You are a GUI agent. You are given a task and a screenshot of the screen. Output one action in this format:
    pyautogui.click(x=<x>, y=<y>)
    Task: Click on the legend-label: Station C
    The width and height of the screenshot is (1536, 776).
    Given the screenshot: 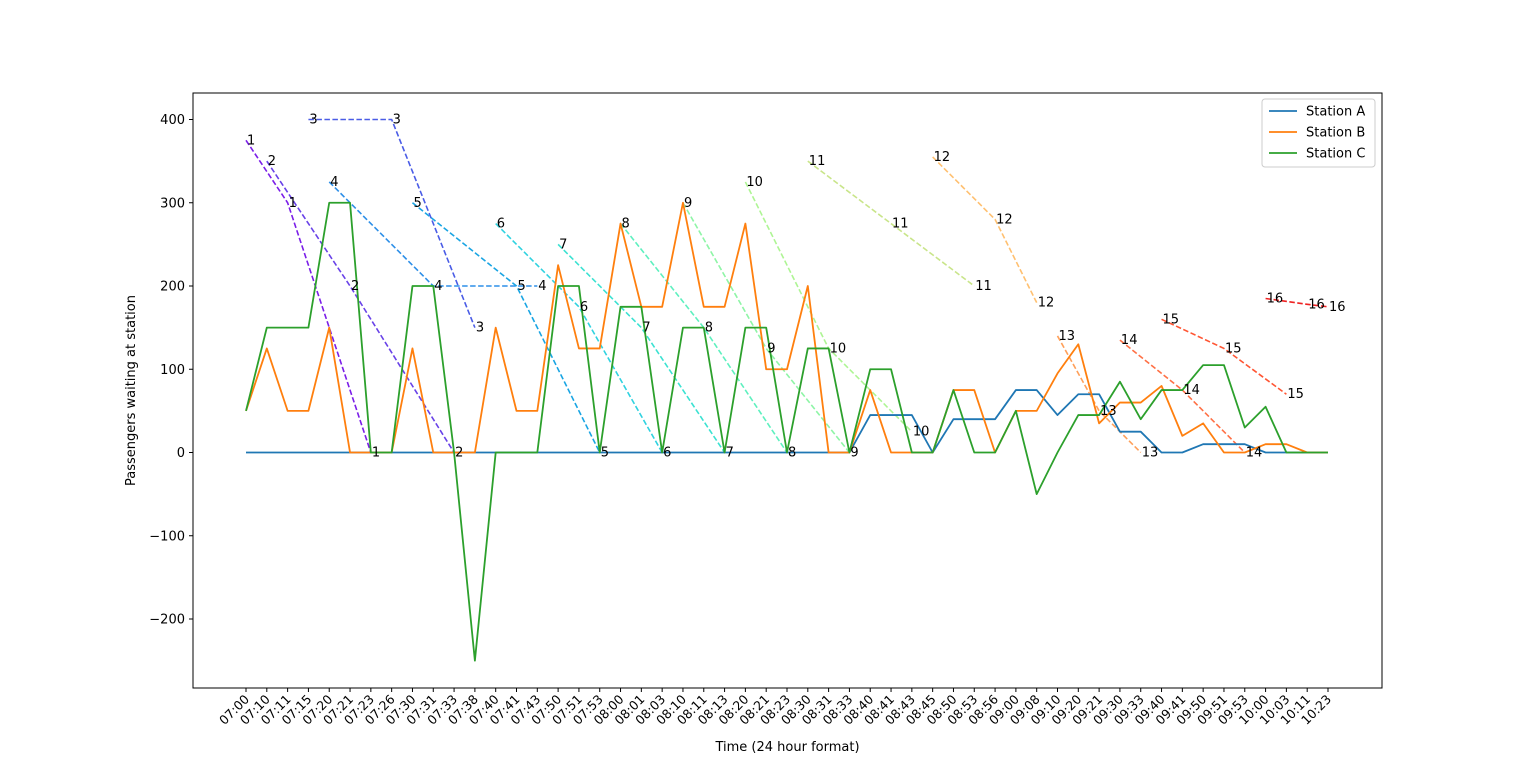 What is the action you would take?
    pyautogui.click(x=1335, y=154)
    